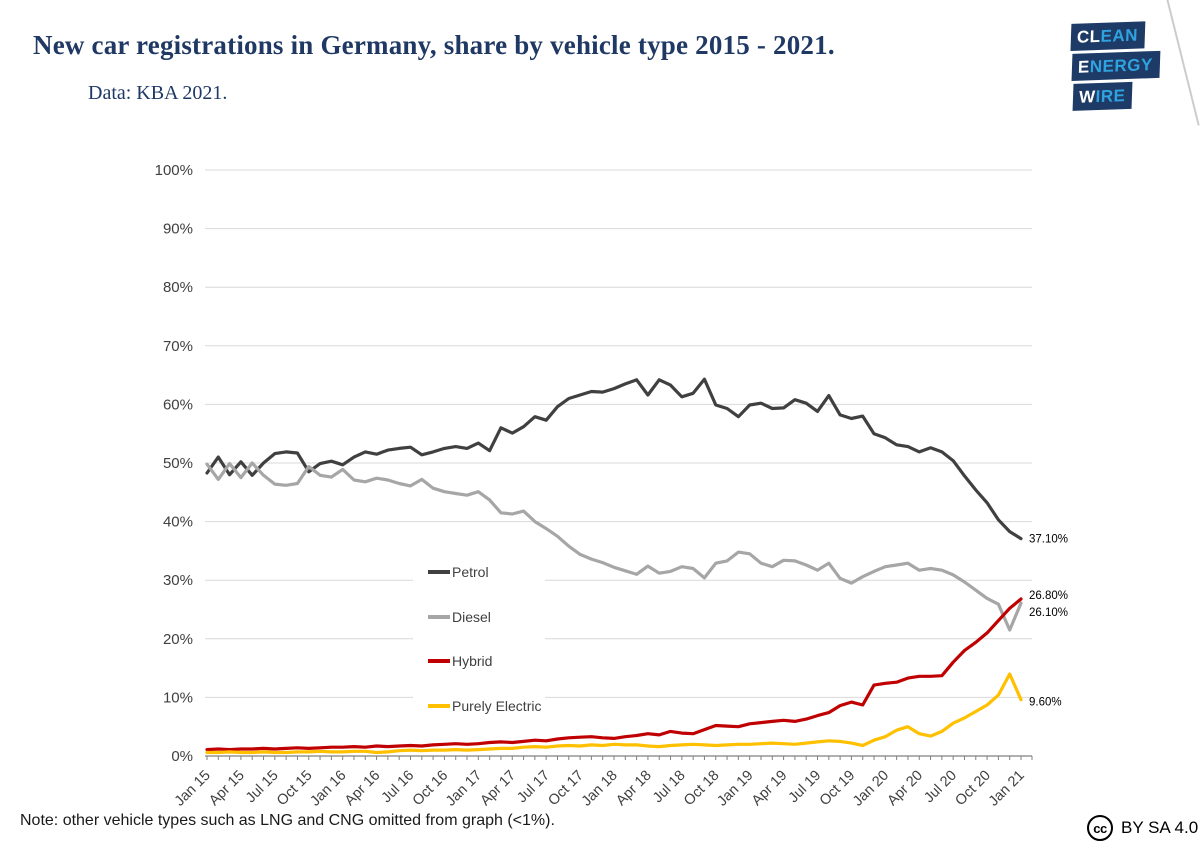 Image resolution: width=1200 pixels, height=848 pixels. What do you see at coordinates (1100, 828) in the screenshot?
I see `creative-commons-icon: cc` at bounding box center [1100, 828].